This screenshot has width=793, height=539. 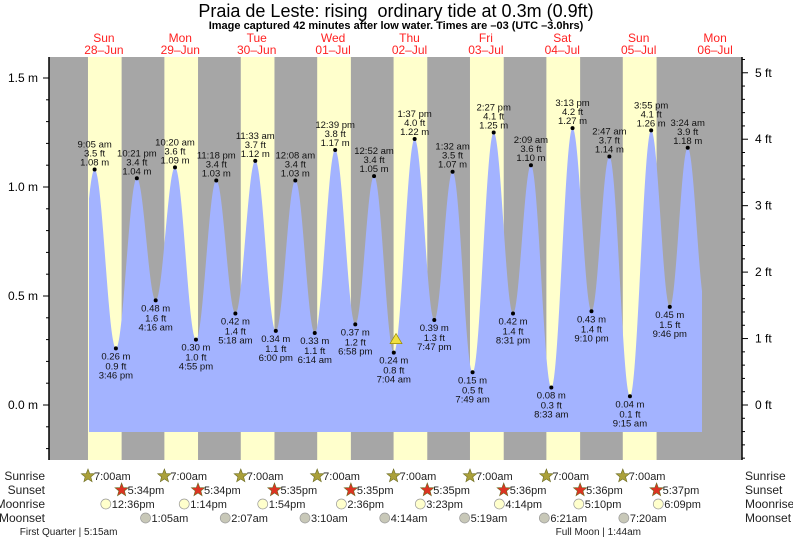 I want to click on tide-time-label: 5:18 am, so click(x=235, y=340).